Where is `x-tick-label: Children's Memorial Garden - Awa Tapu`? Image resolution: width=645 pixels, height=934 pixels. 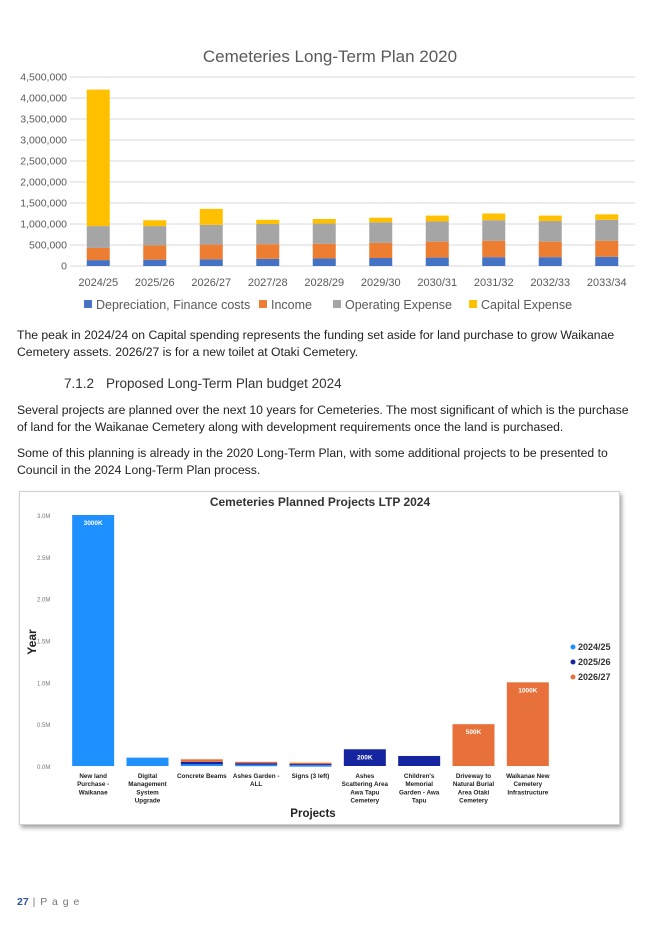
x-tick-label: Children's Memorial Garden - Awa Tapu is located at coordinates (419, 789).